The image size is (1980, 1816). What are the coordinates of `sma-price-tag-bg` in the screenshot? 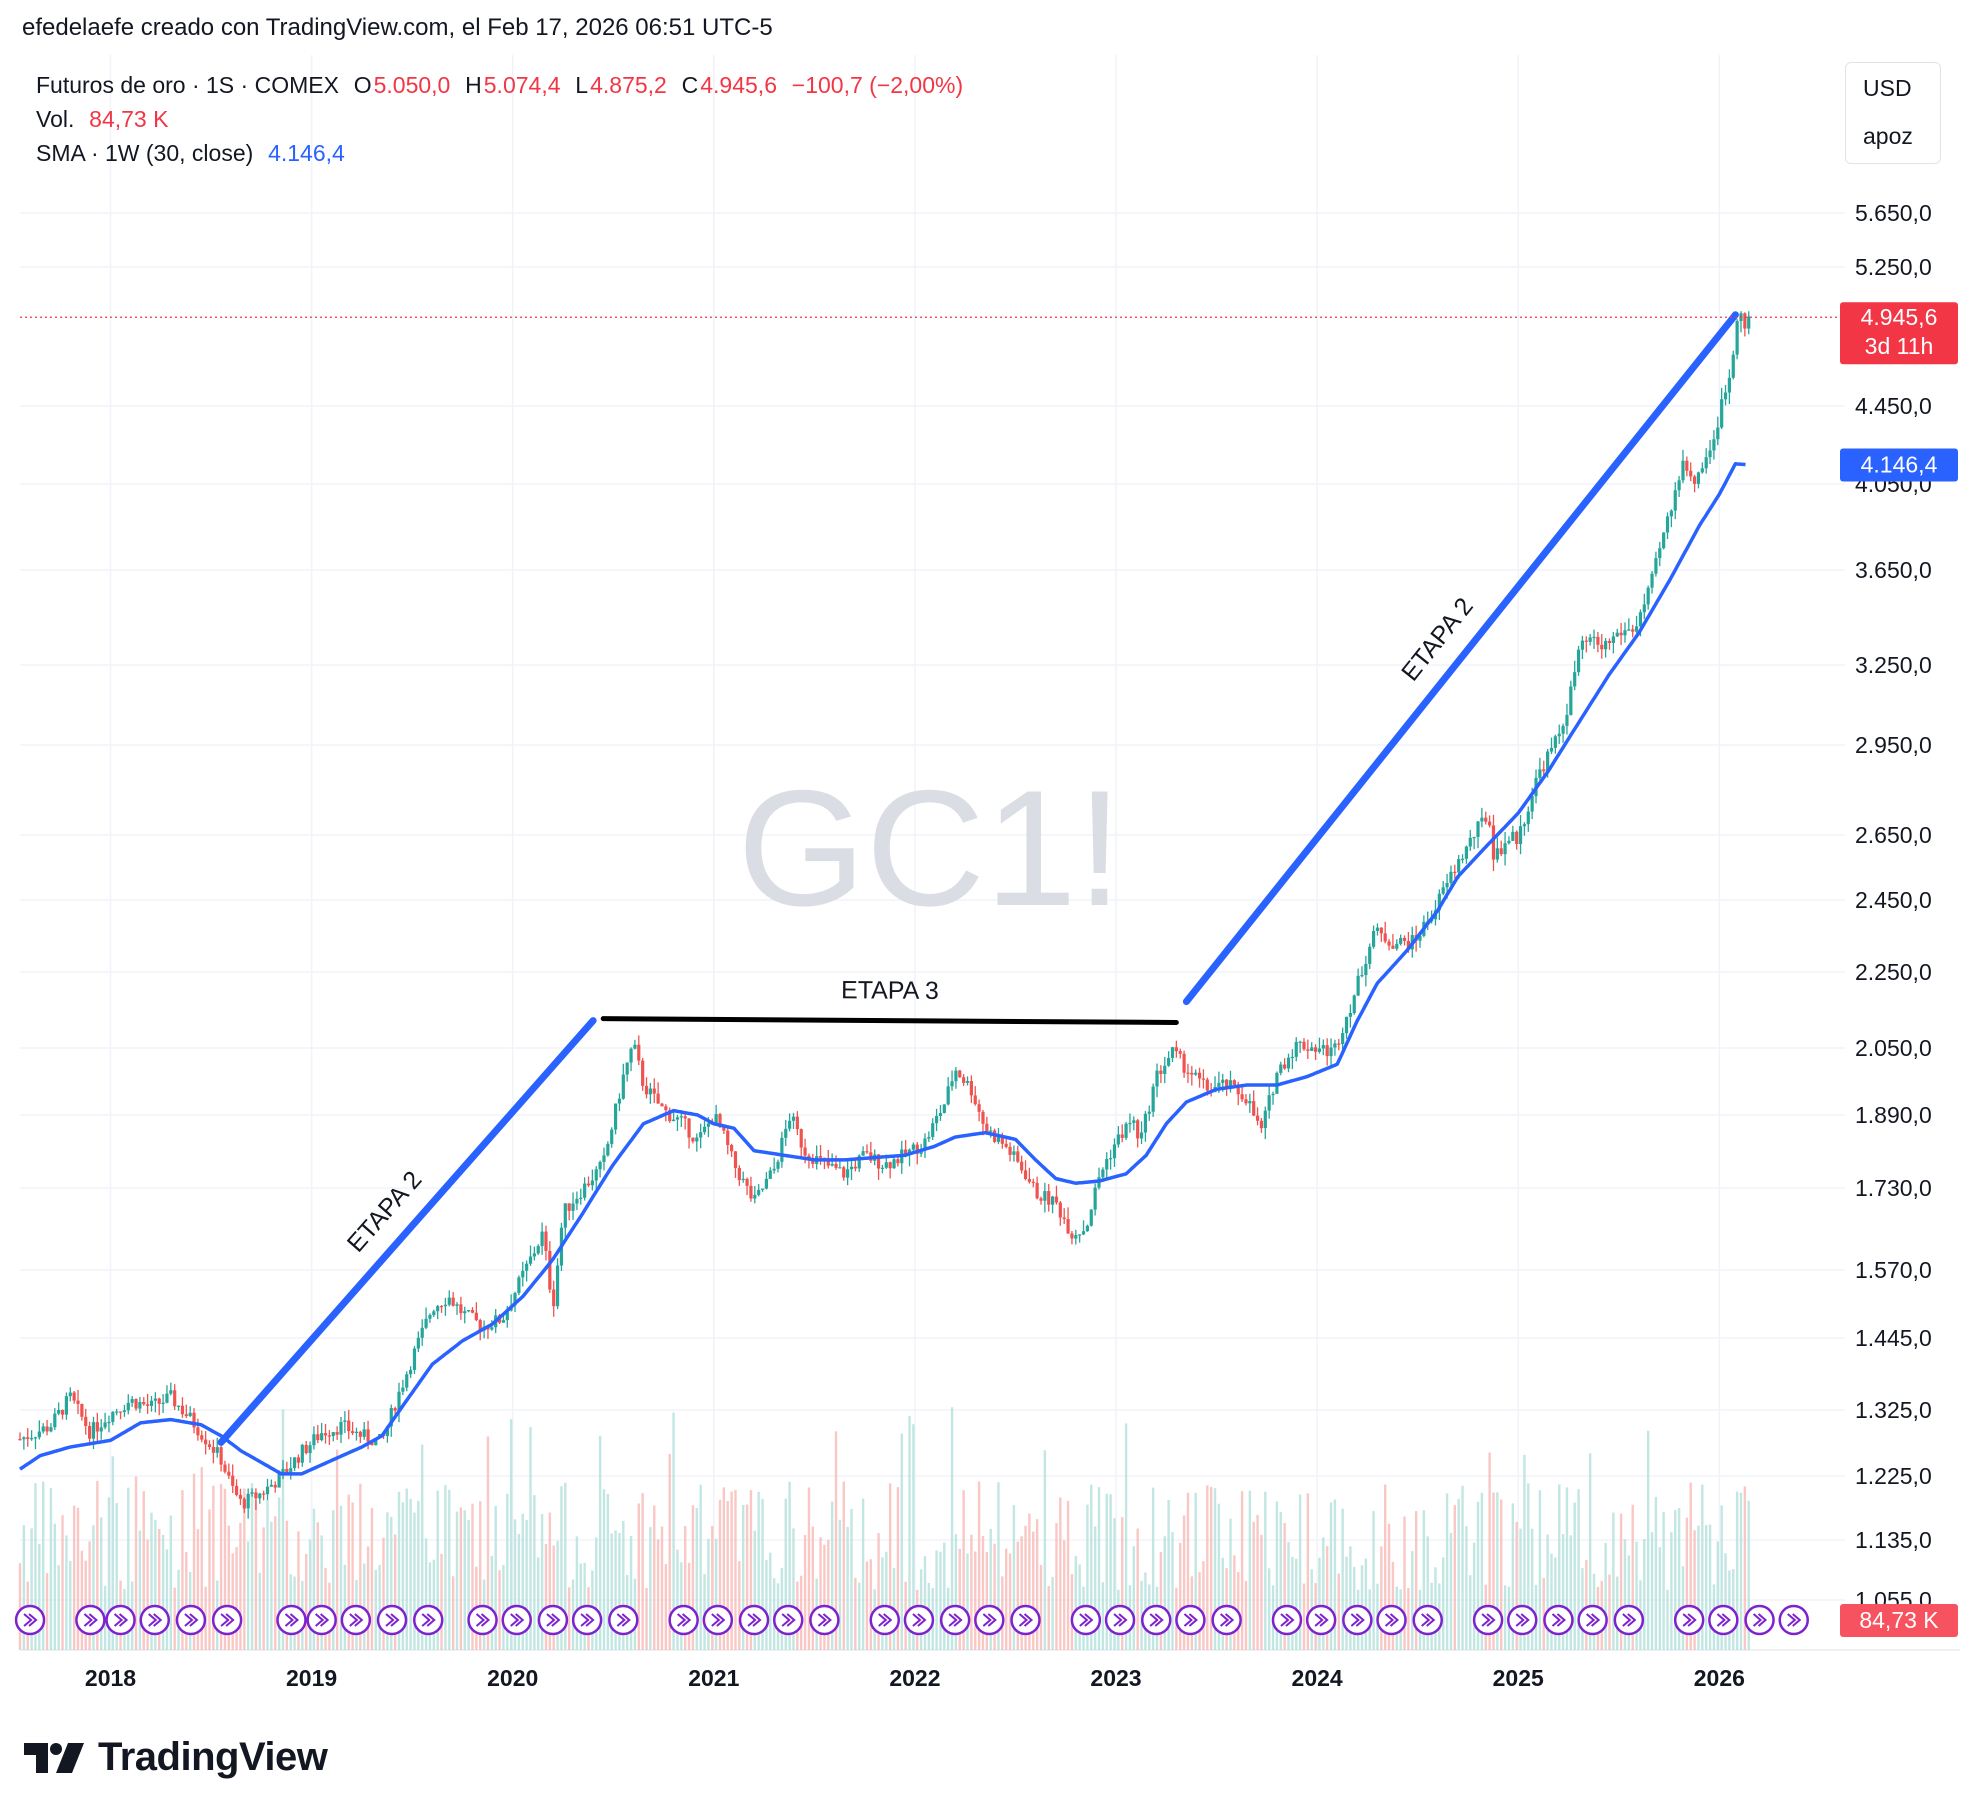 It's located at (1899, 465).